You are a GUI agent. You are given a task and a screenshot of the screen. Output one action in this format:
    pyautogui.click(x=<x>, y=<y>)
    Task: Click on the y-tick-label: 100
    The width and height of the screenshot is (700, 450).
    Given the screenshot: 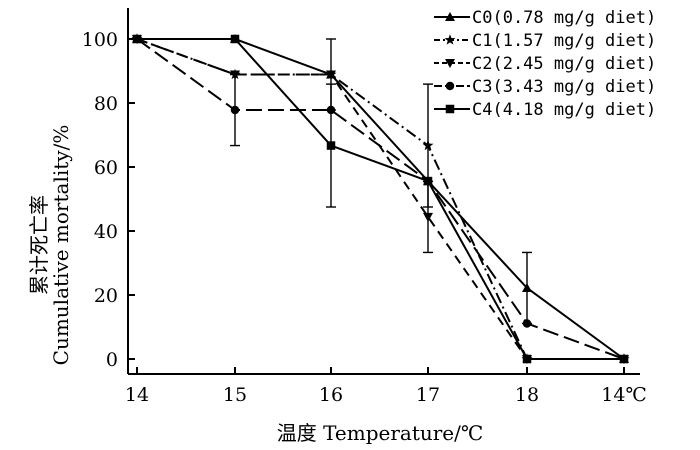 What is the action you would take?
    pyautogui.click(x=100, y=40)
    